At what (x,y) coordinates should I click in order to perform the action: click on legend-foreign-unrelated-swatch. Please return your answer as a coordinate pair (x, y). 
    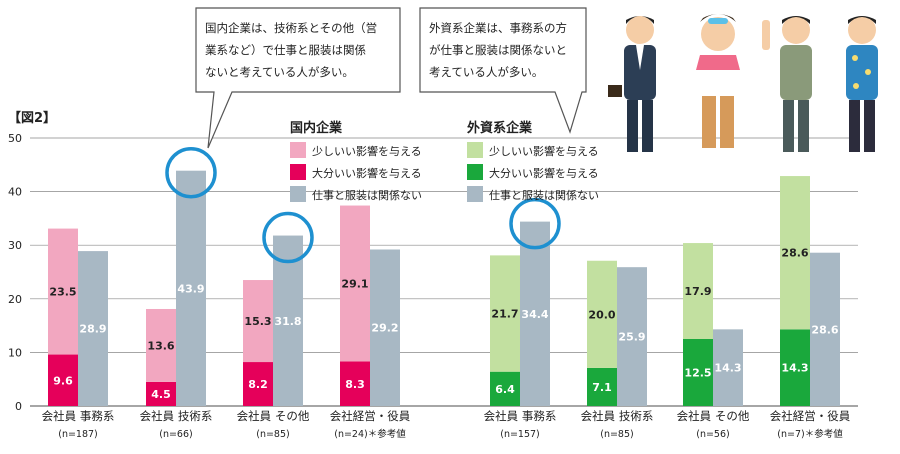
    Looking at the image, I should click on (475, 194).